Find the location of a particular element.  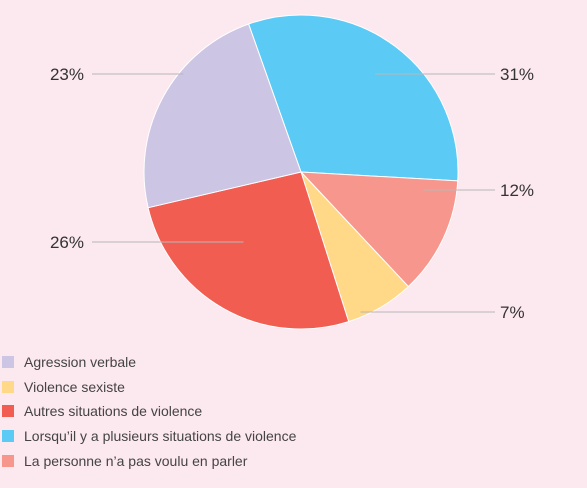

percentage-label: 23% is located at coordinates (67, 74).